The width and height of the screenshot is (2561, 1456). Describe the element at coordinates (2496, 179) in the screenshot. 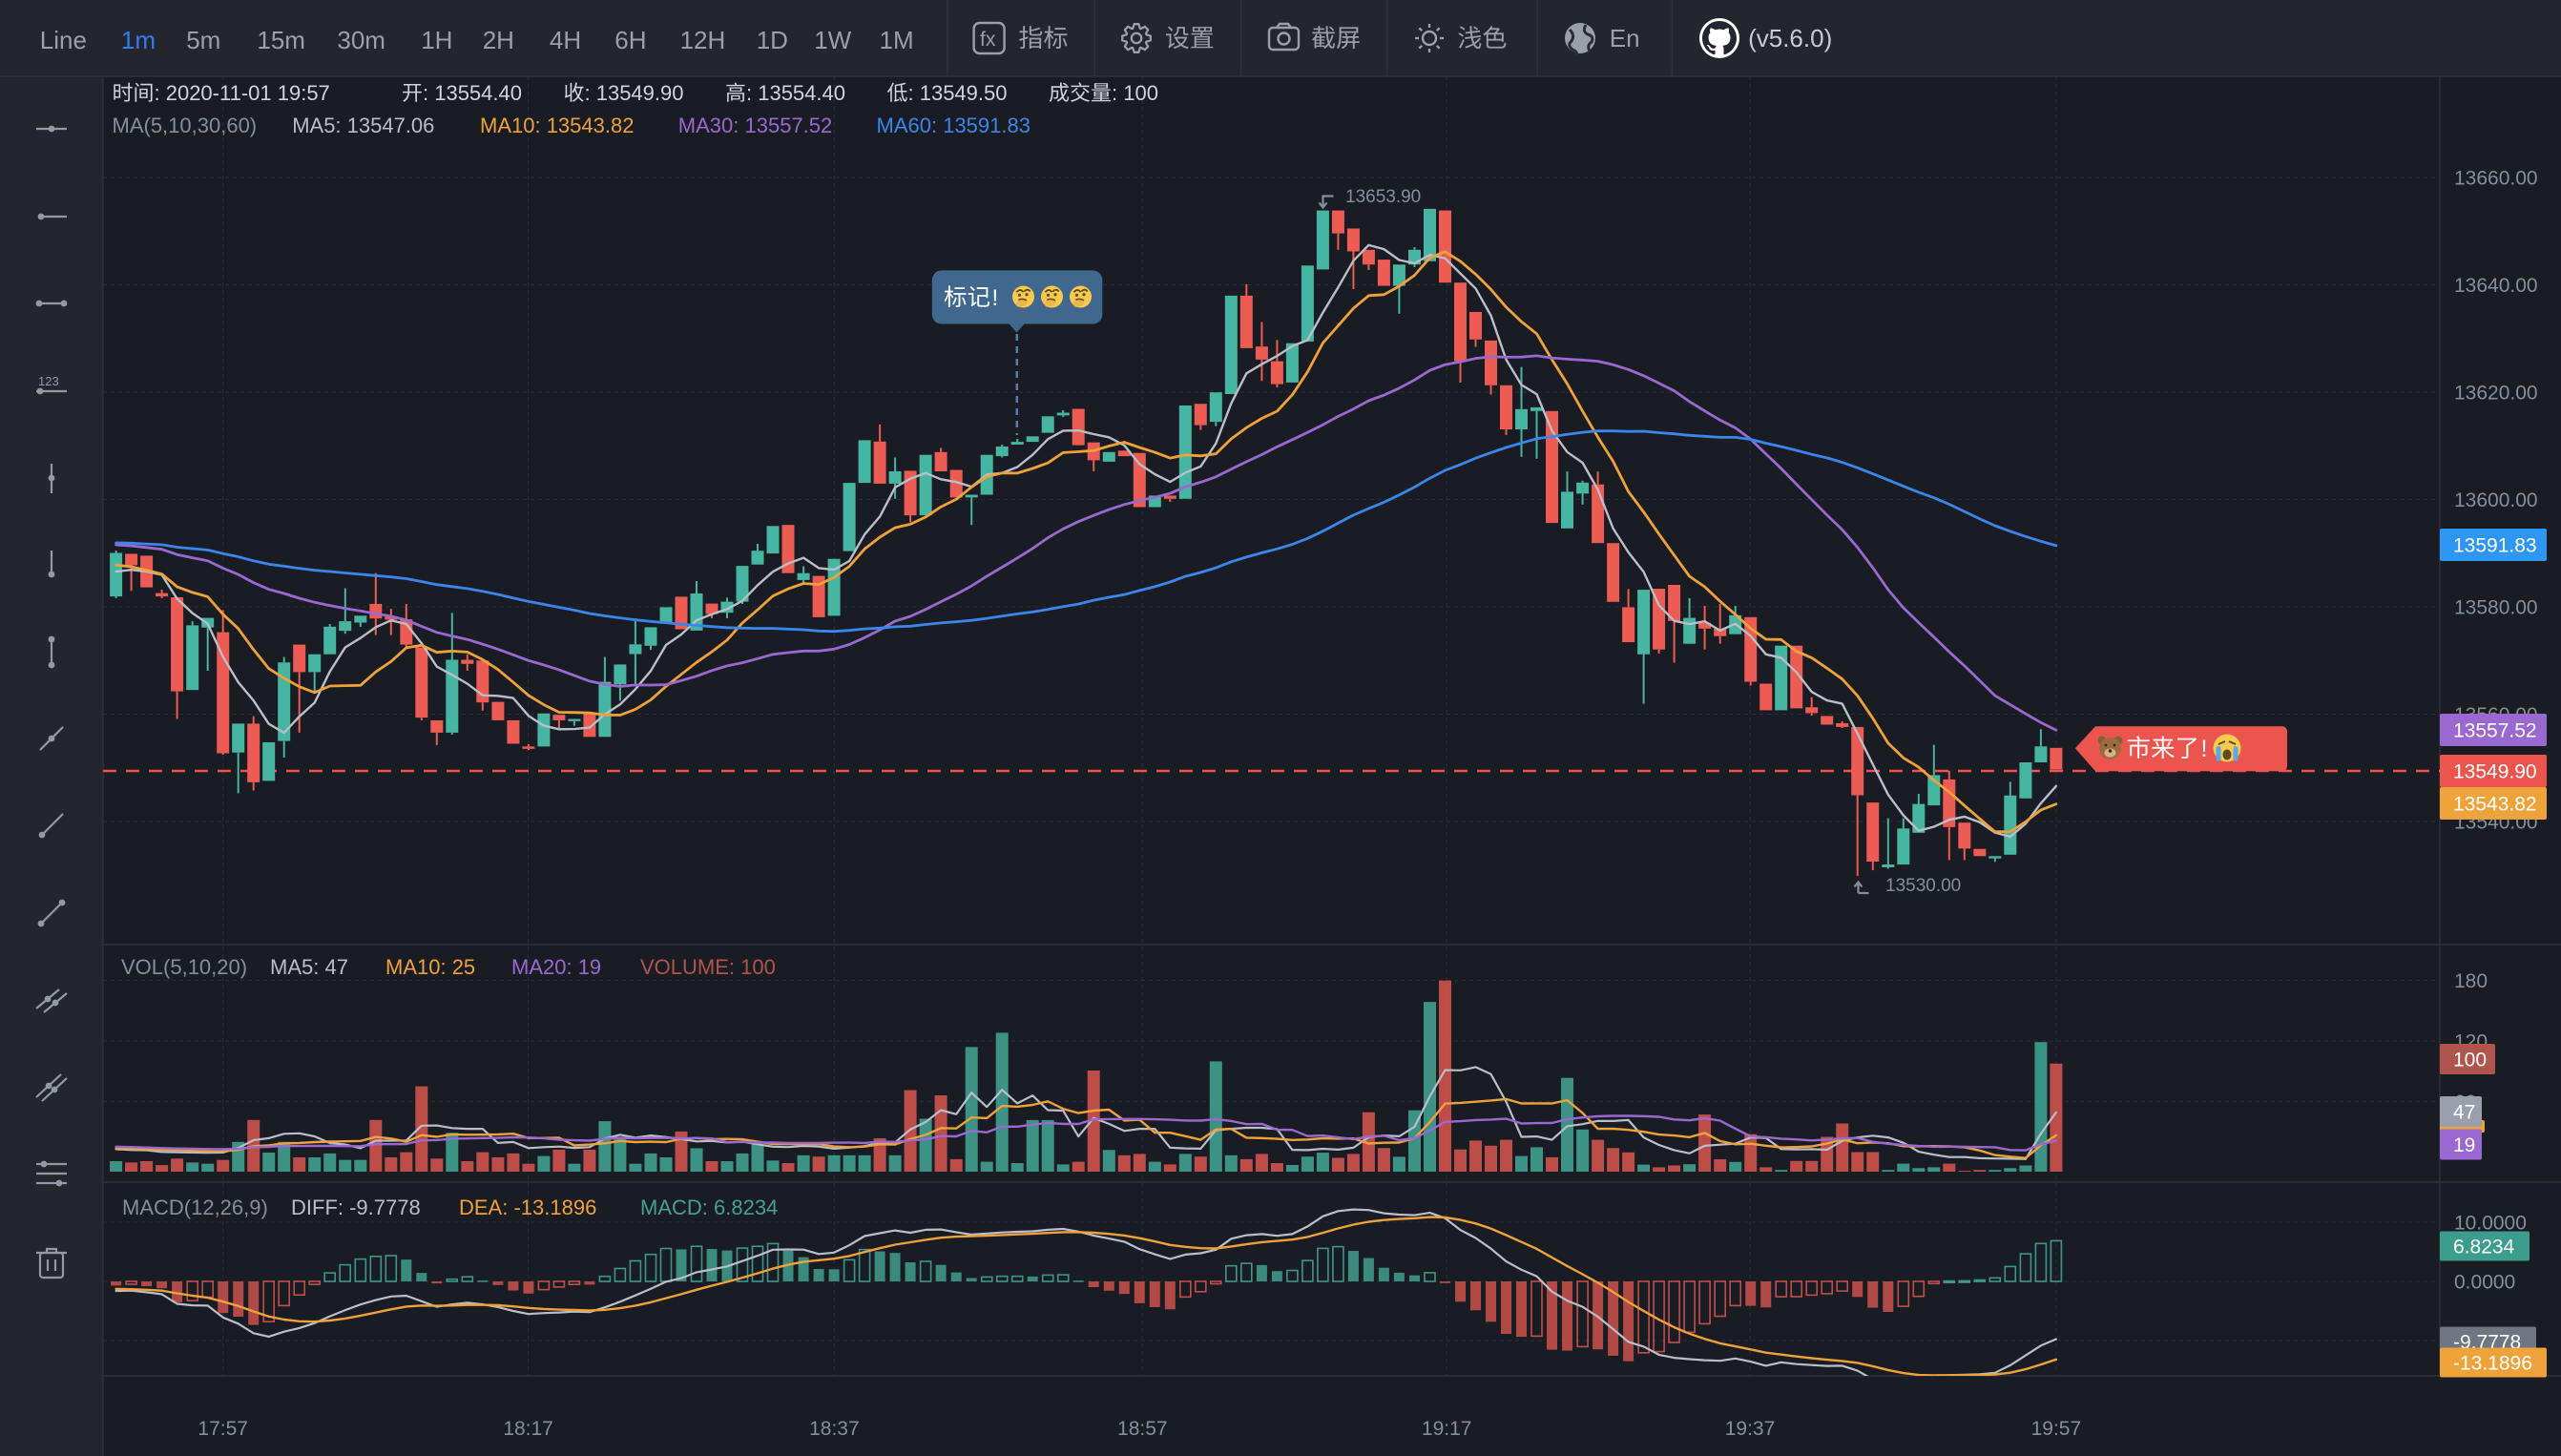

I see `svg-text: 13660.00` at that location.